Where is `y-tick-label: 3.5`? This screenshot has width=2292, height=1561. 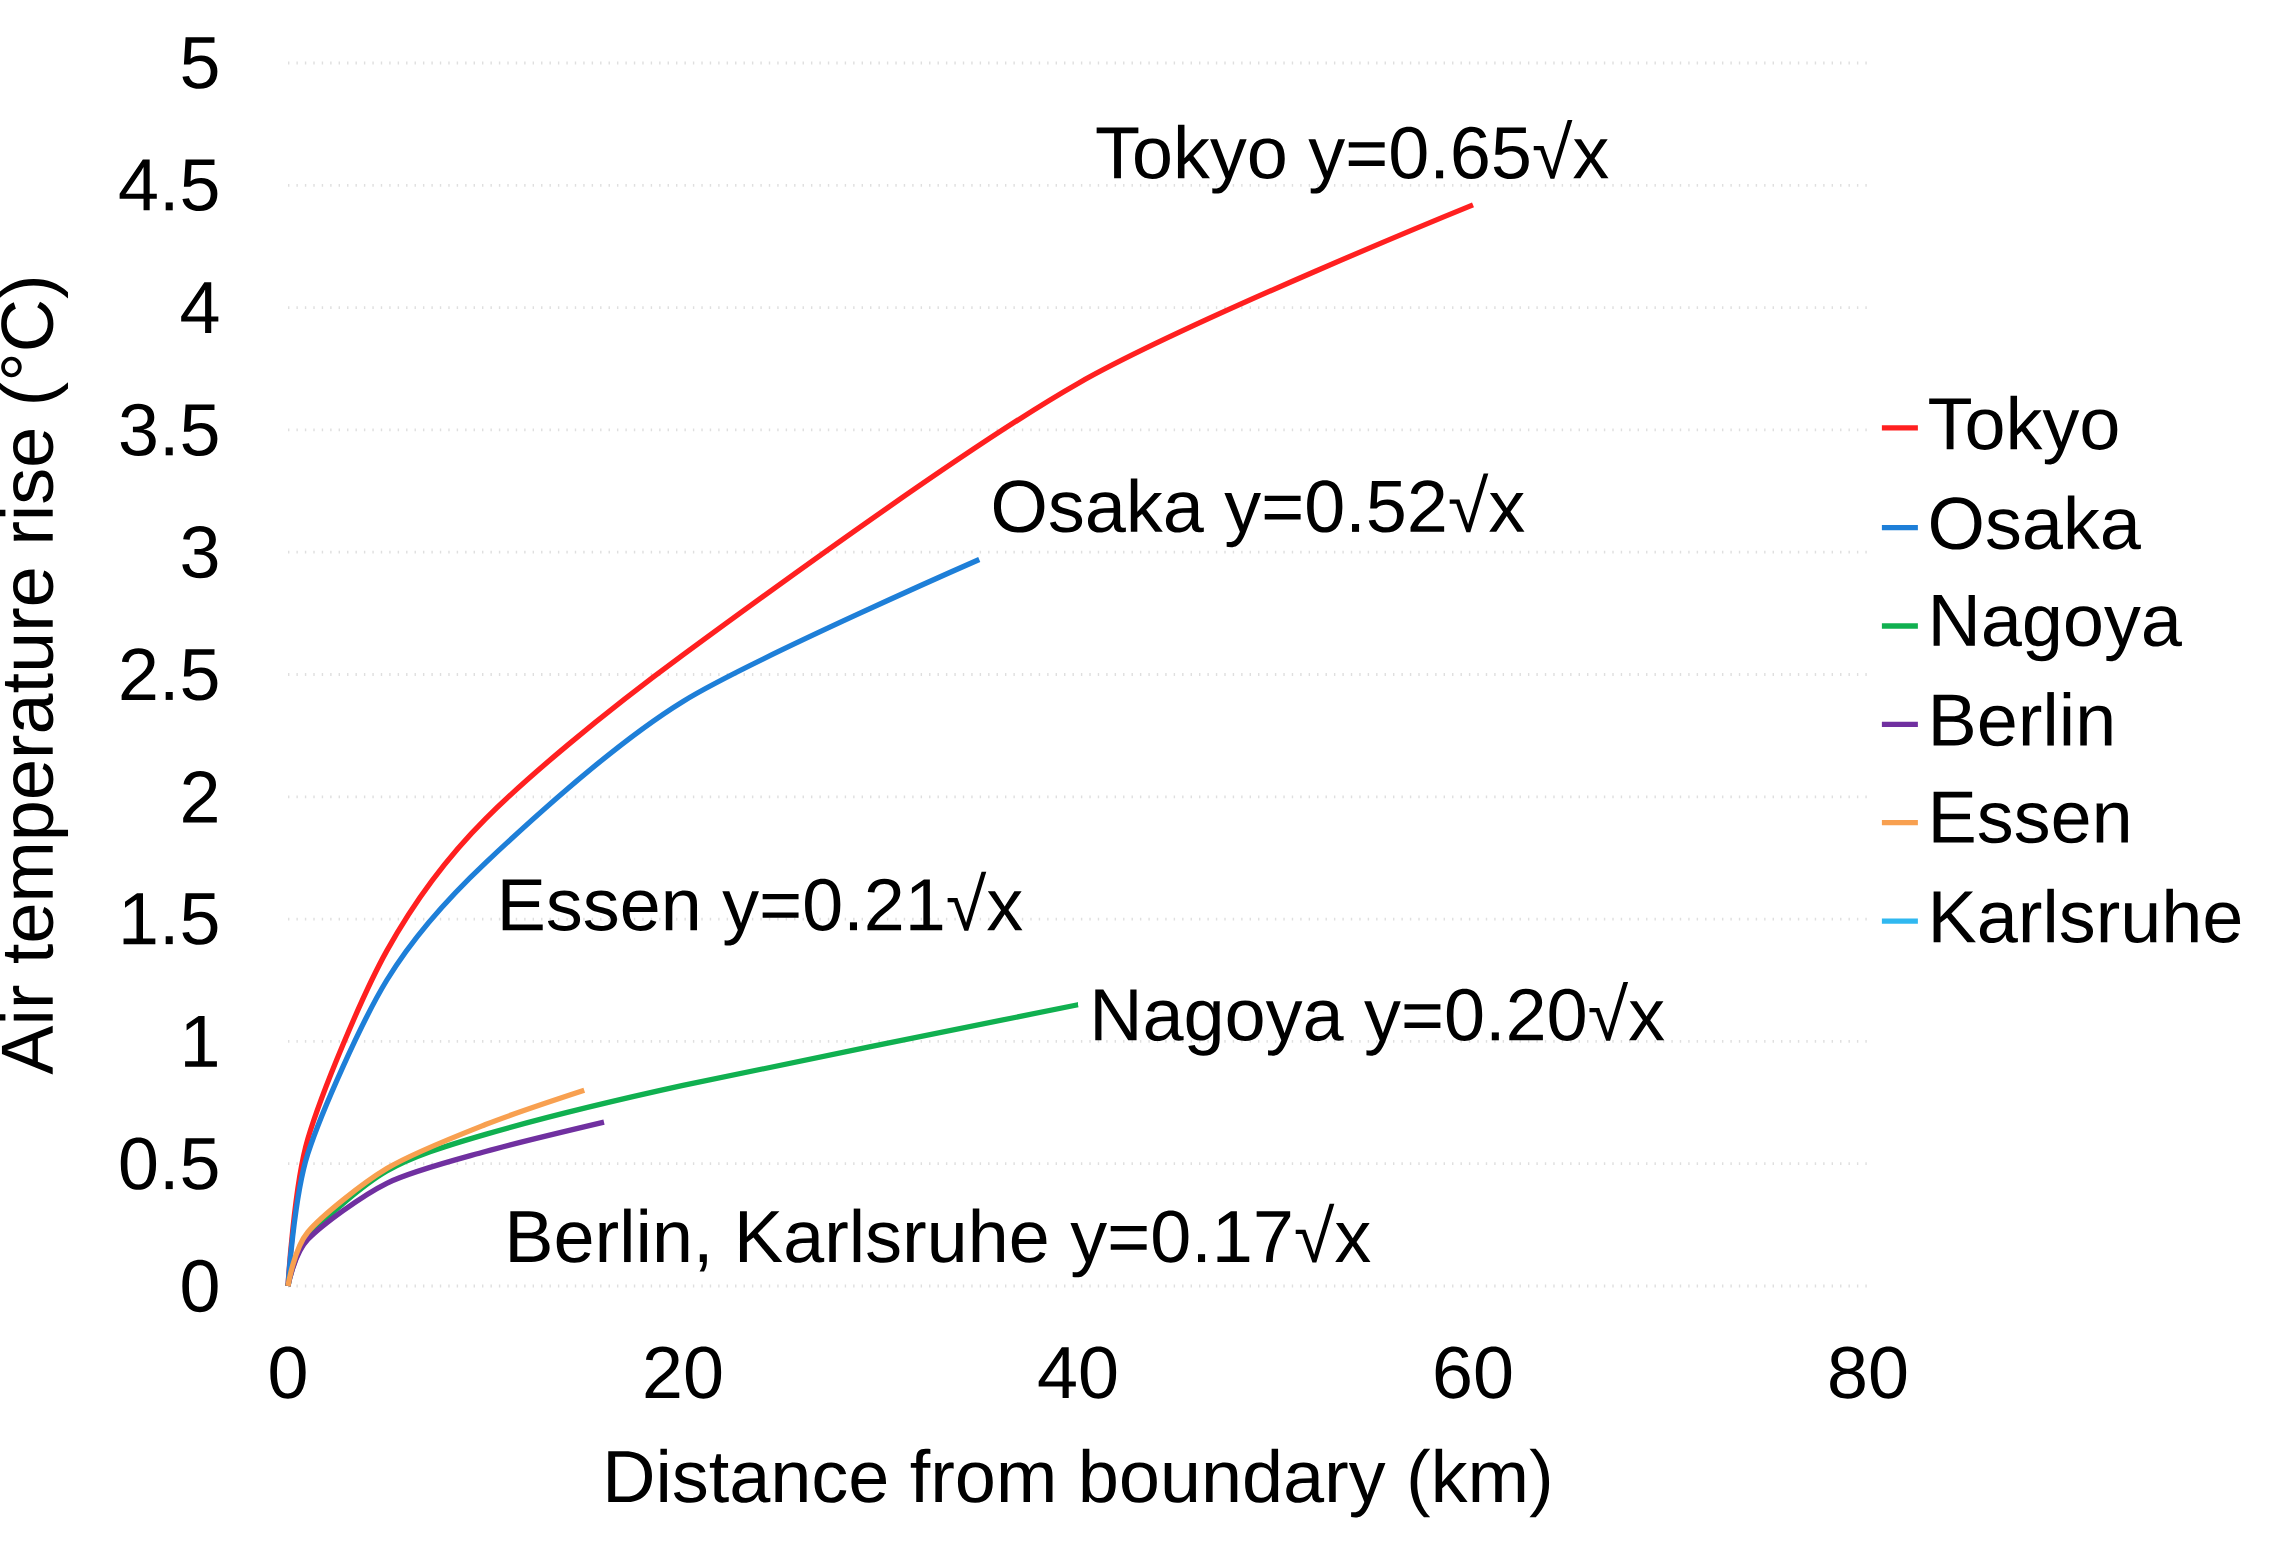 y-tick-label: 3.5 is located at coordinates (169, 430).